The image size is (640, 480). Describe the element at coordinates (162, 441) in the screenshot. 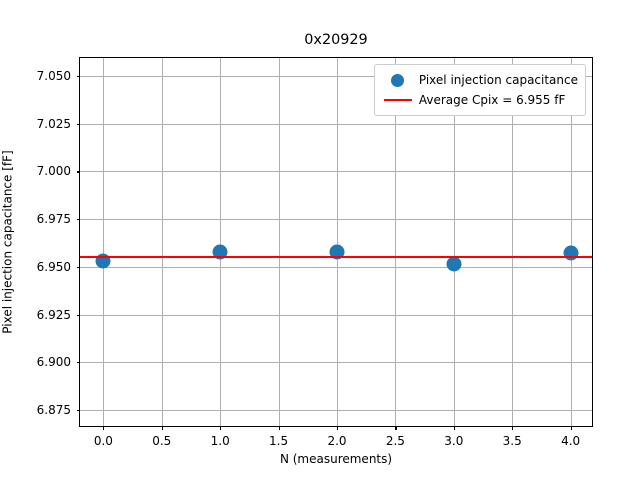

I see `x-axis-tick-label: 0.5` at that location.